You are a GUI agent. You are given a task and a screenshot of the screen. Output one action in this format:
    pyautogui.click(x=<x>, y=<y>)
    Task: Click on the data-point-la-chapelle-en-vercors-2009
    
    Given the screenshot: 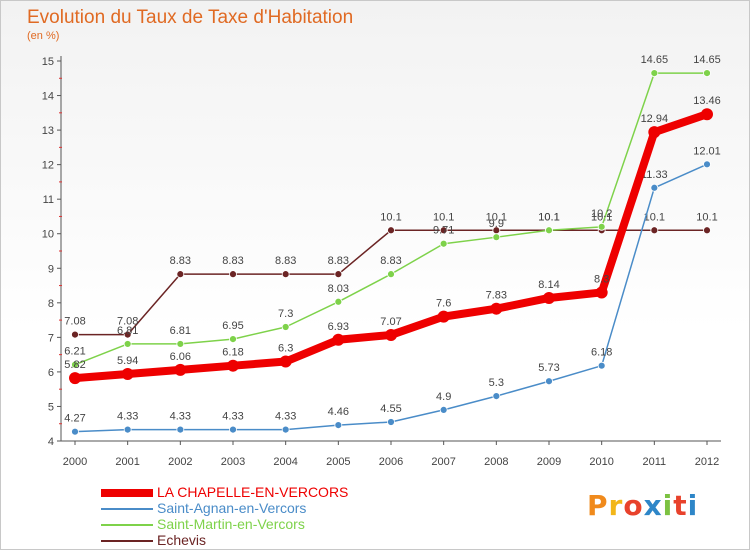 What is the action you would take?
    pyautogui.click(x=549, y=297)
    